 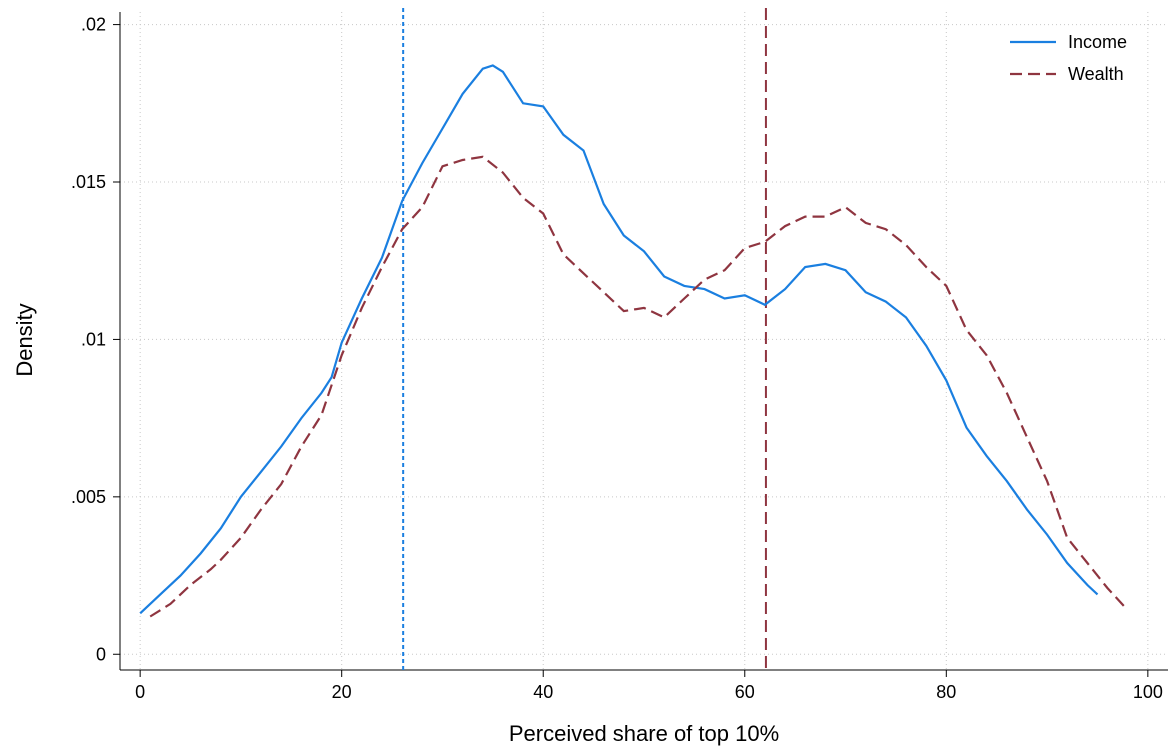 What do you see at coordinates (1097, 42) in the screenshot?
I see `legend-label: Income` at bounding box center [1097, 42].